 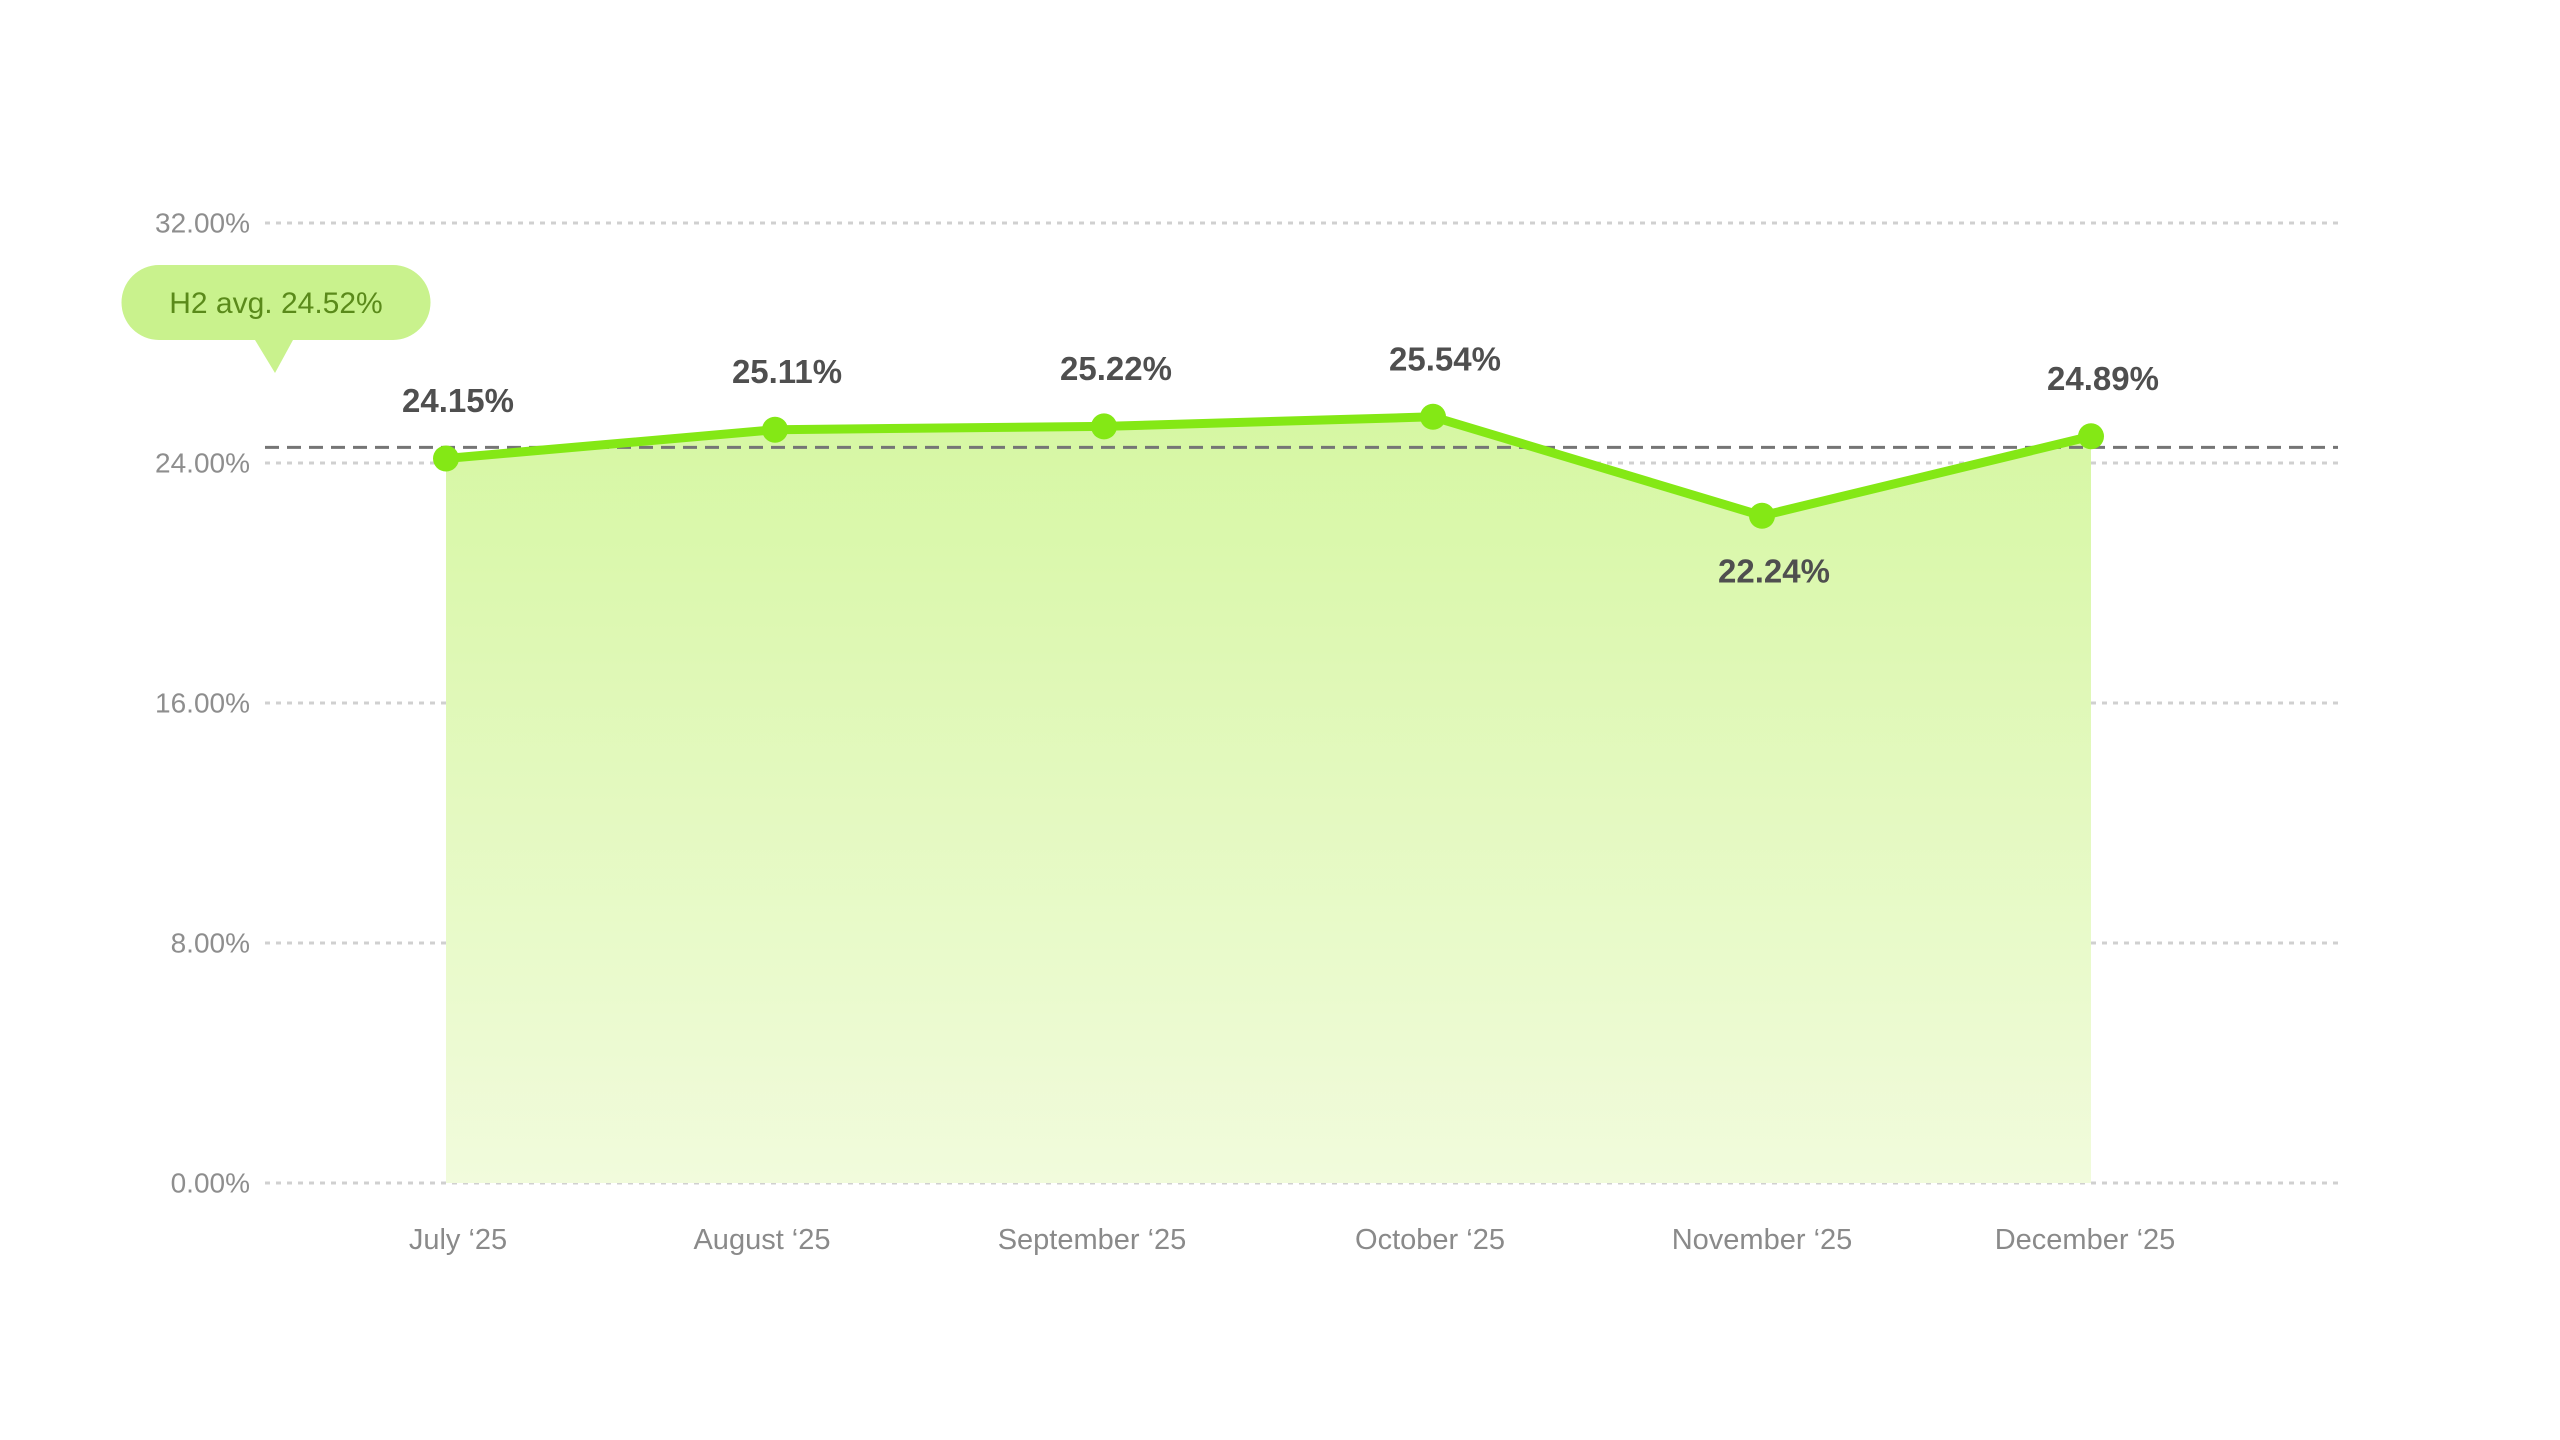 I want to click on x-tick-label: November ‘25, so click(x=1762, y=1240).